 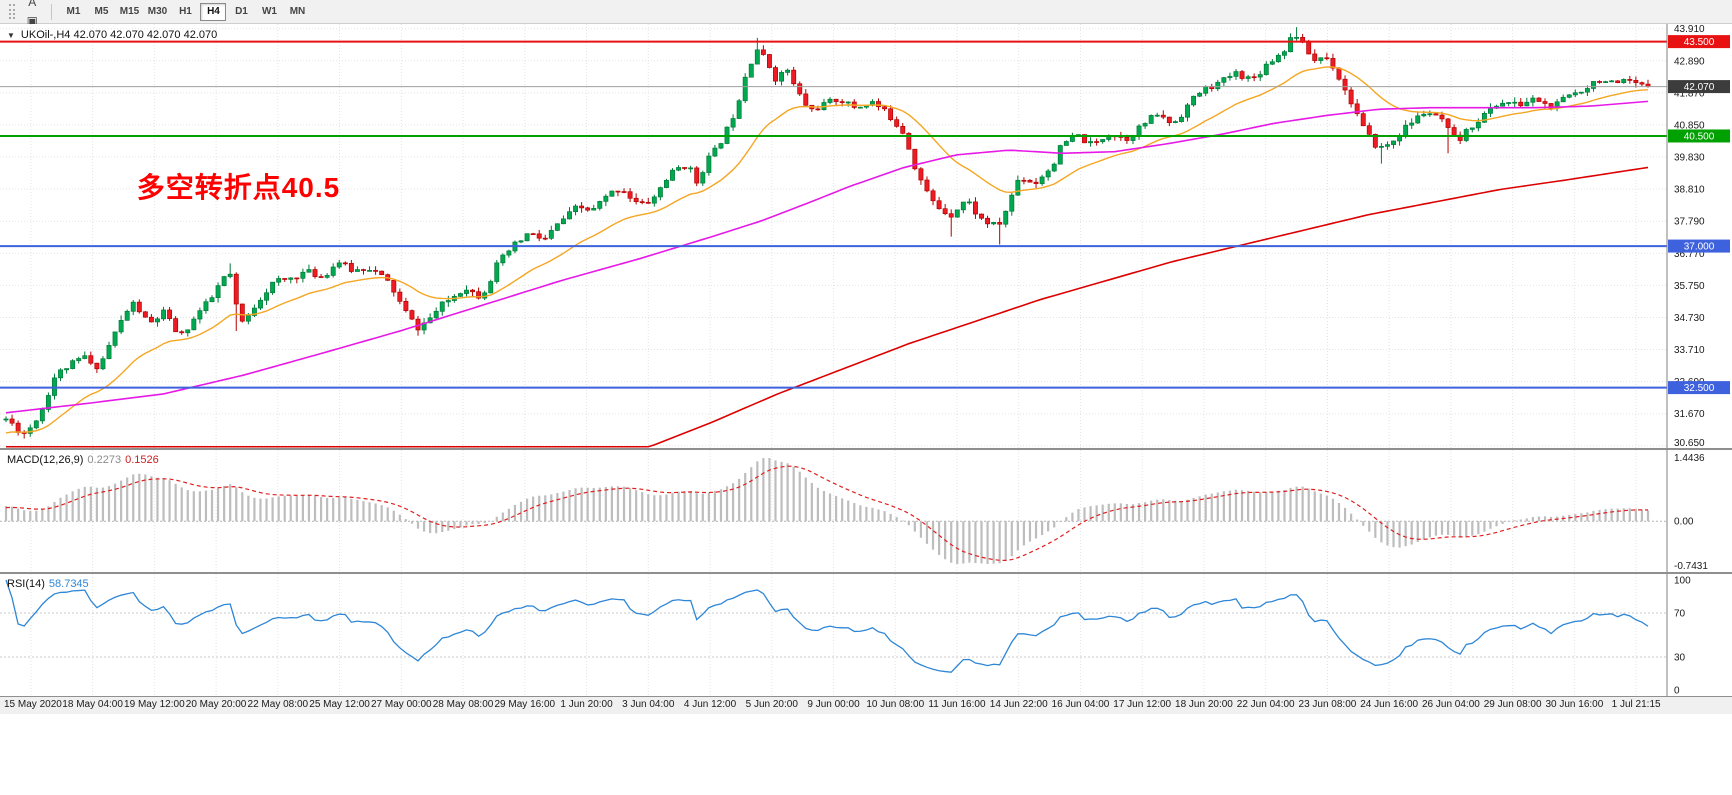 I want to click on rsi-name: RSI(14), so click(x=26, y=584).